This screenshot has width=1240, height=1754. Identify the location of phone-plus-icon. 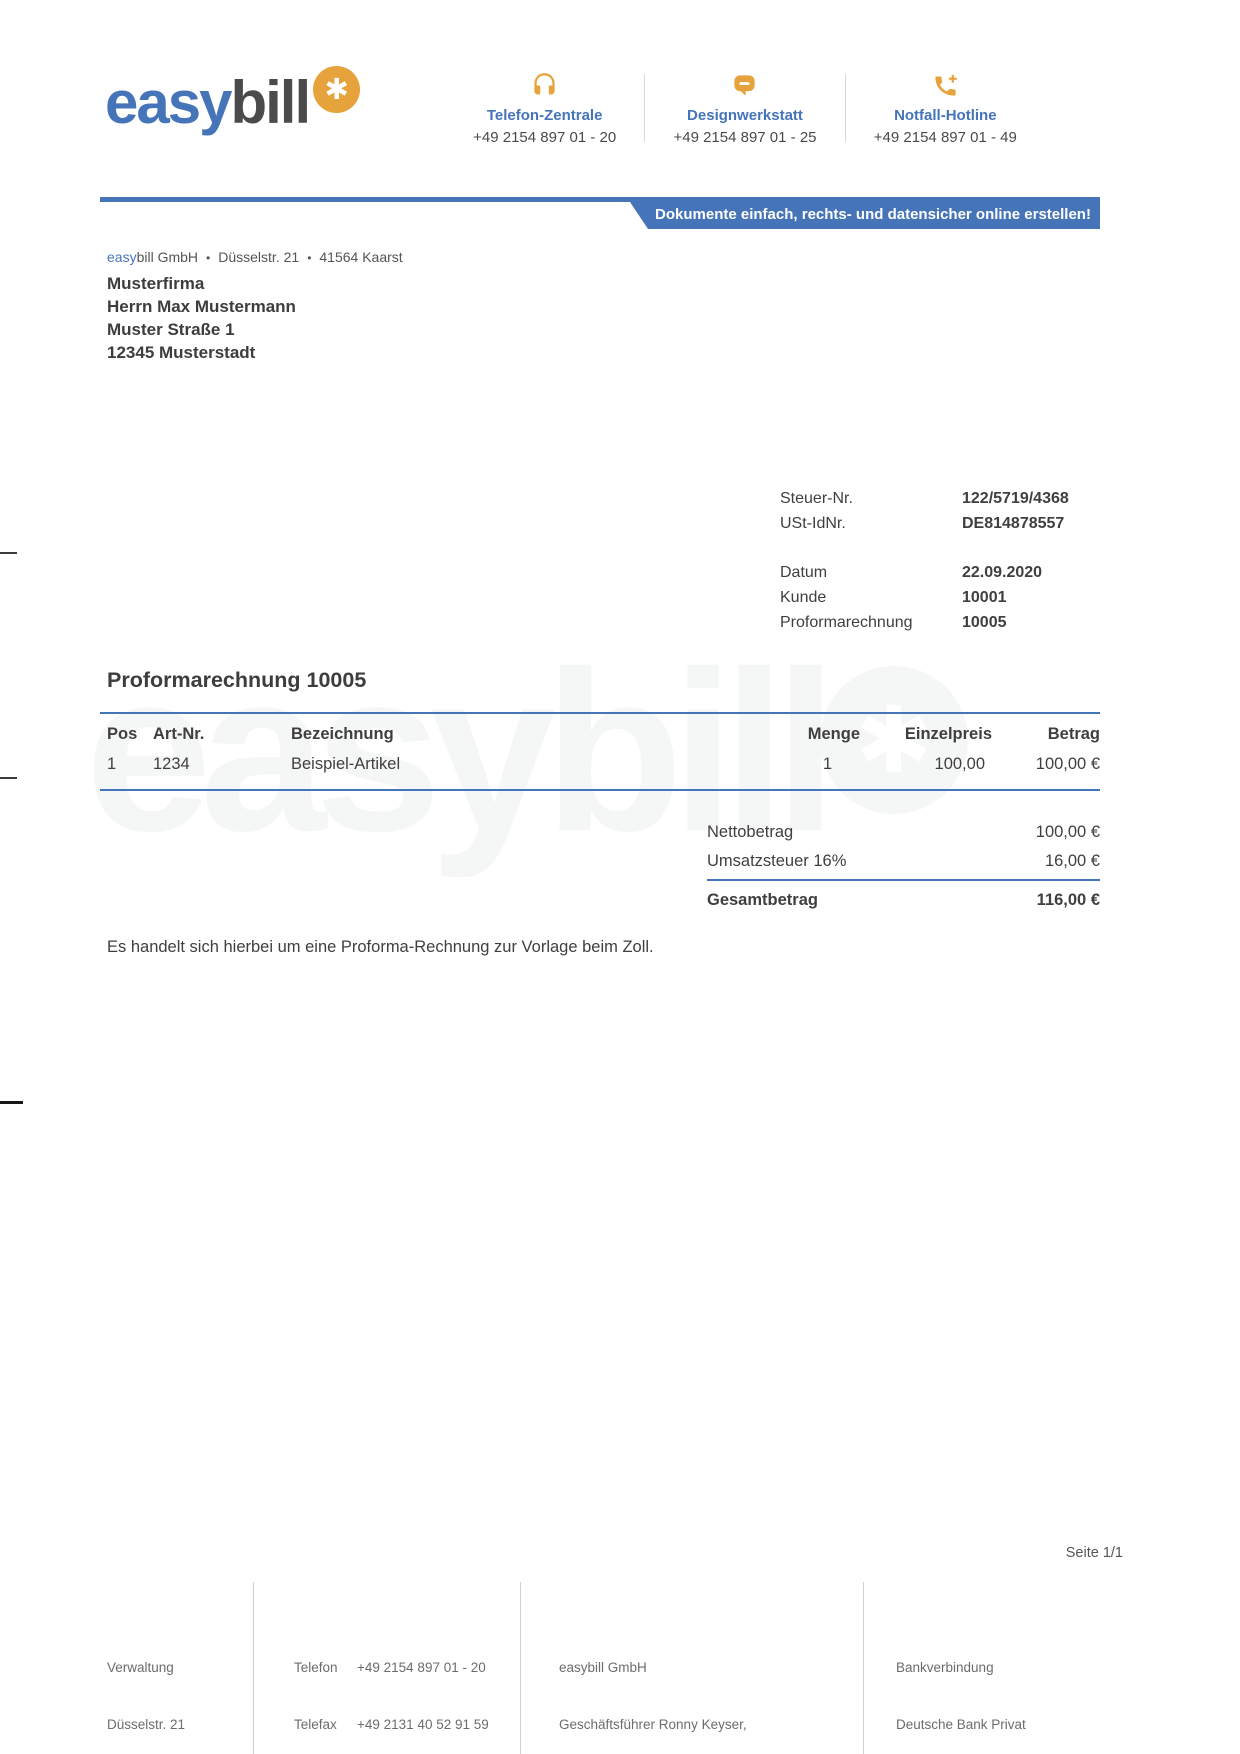
(945, 88).